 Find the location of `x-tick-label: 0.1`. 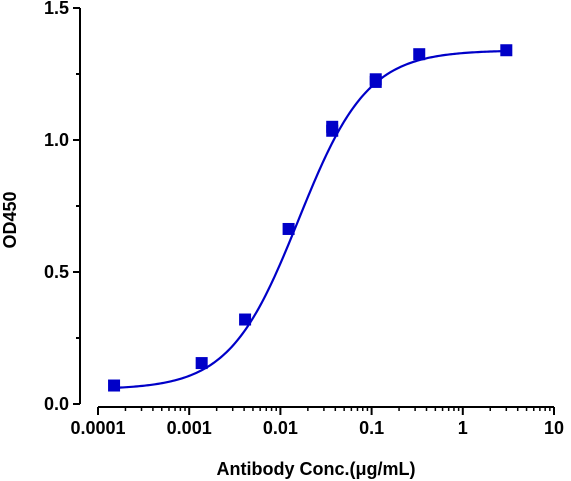

x-tick-label: 0.1 is located at coordinates (371, 428).